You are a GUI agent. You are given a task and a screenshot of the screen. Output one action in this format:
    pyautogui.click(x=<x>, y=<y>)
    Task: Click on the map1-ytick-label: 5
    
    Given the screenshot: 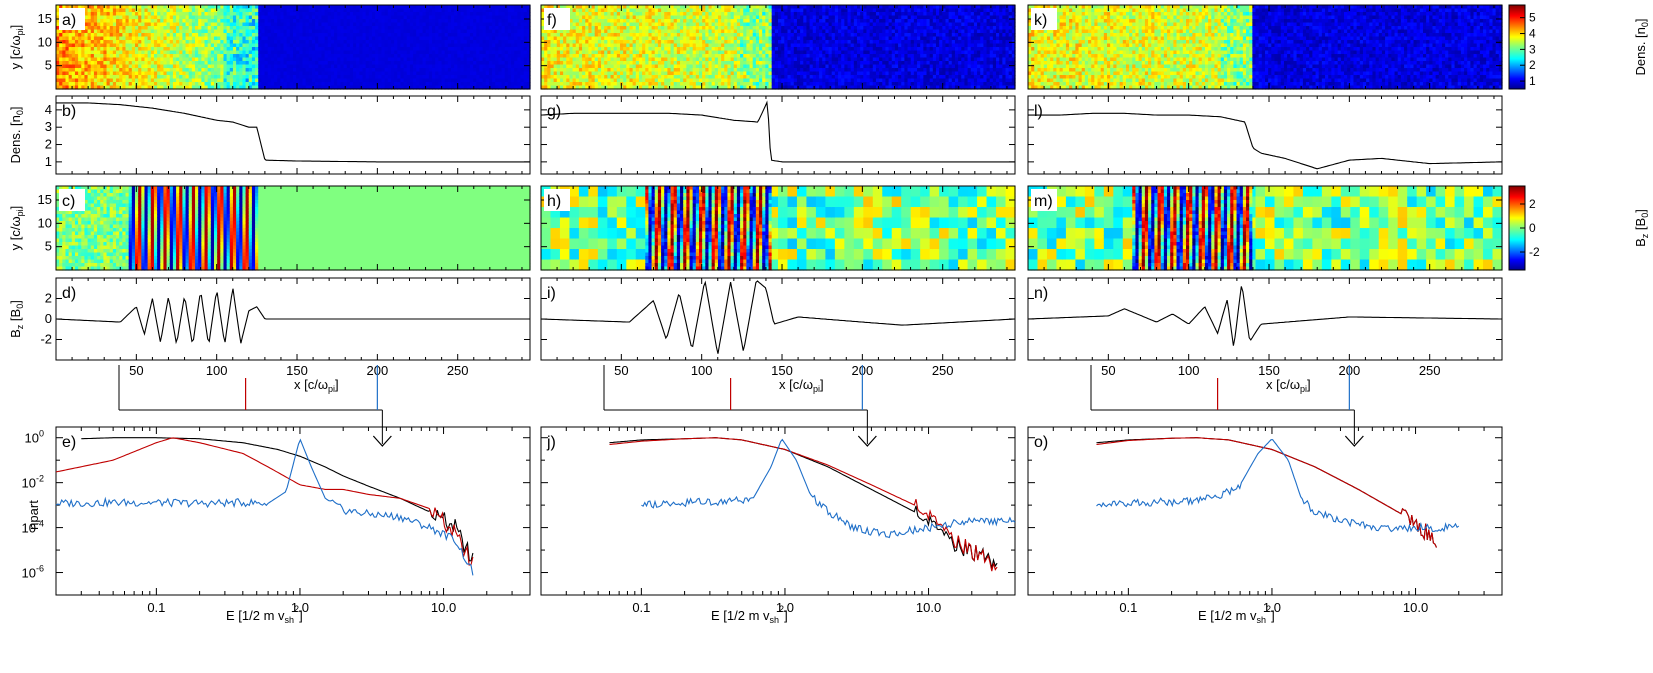 What is the action you would take?
    pyautogui.click(x=48, y=65)
    